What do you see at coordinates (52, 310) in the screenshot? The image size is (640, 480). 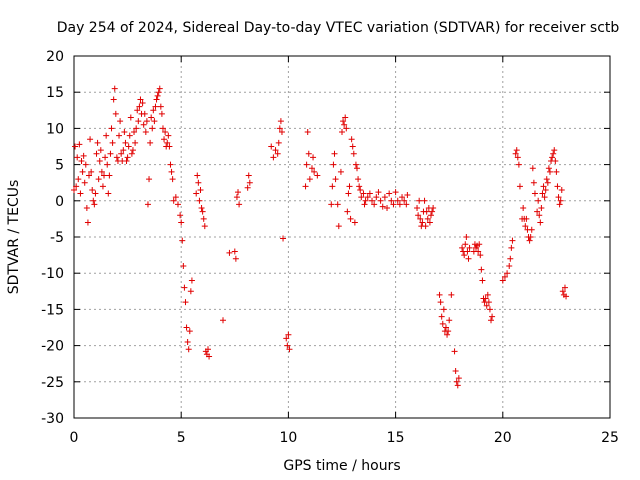 I see `y-tick-label: -15` at bounding box center [52, 310].